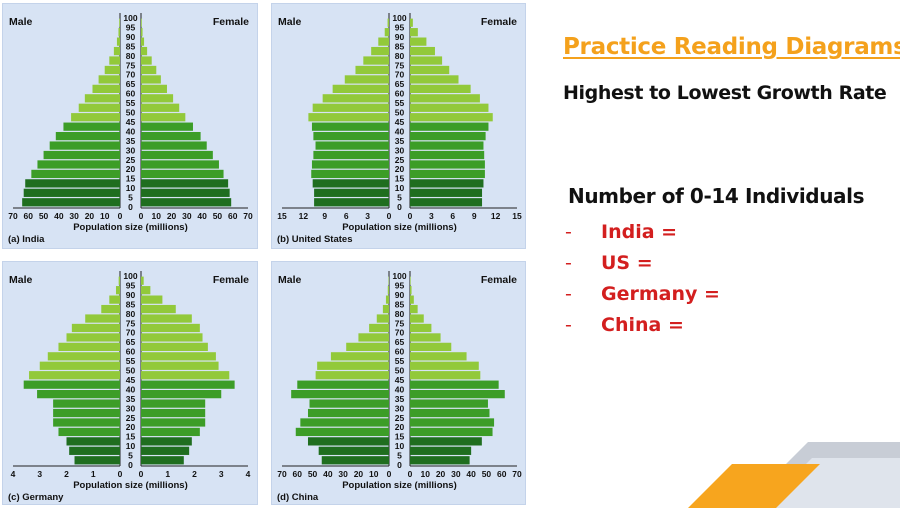 This screenshot has width=900, height=508. Describe the element at coordinates (400, 361) in the screenshot. I see `age-tick-label: 55` at that location.